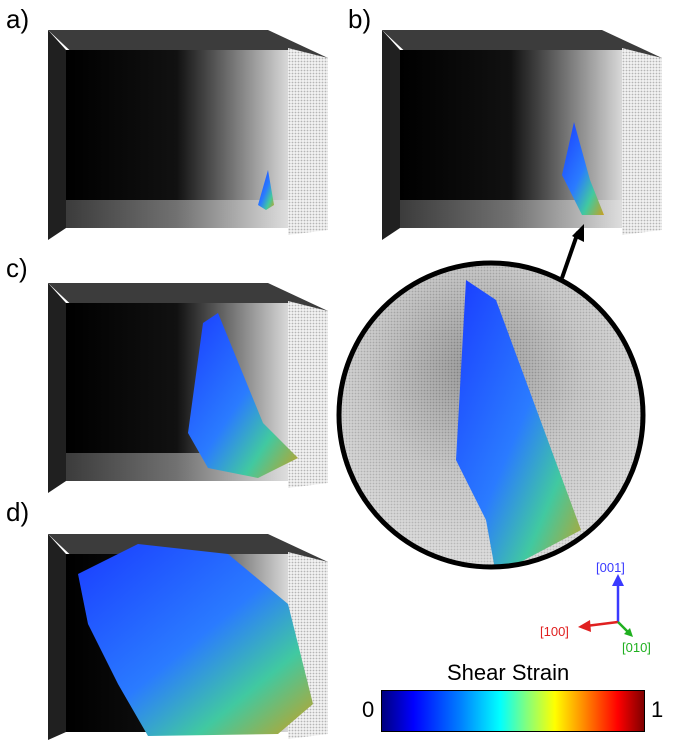 The image size is (682, 740). I want to click on strain-region-d, so click(195, 640).